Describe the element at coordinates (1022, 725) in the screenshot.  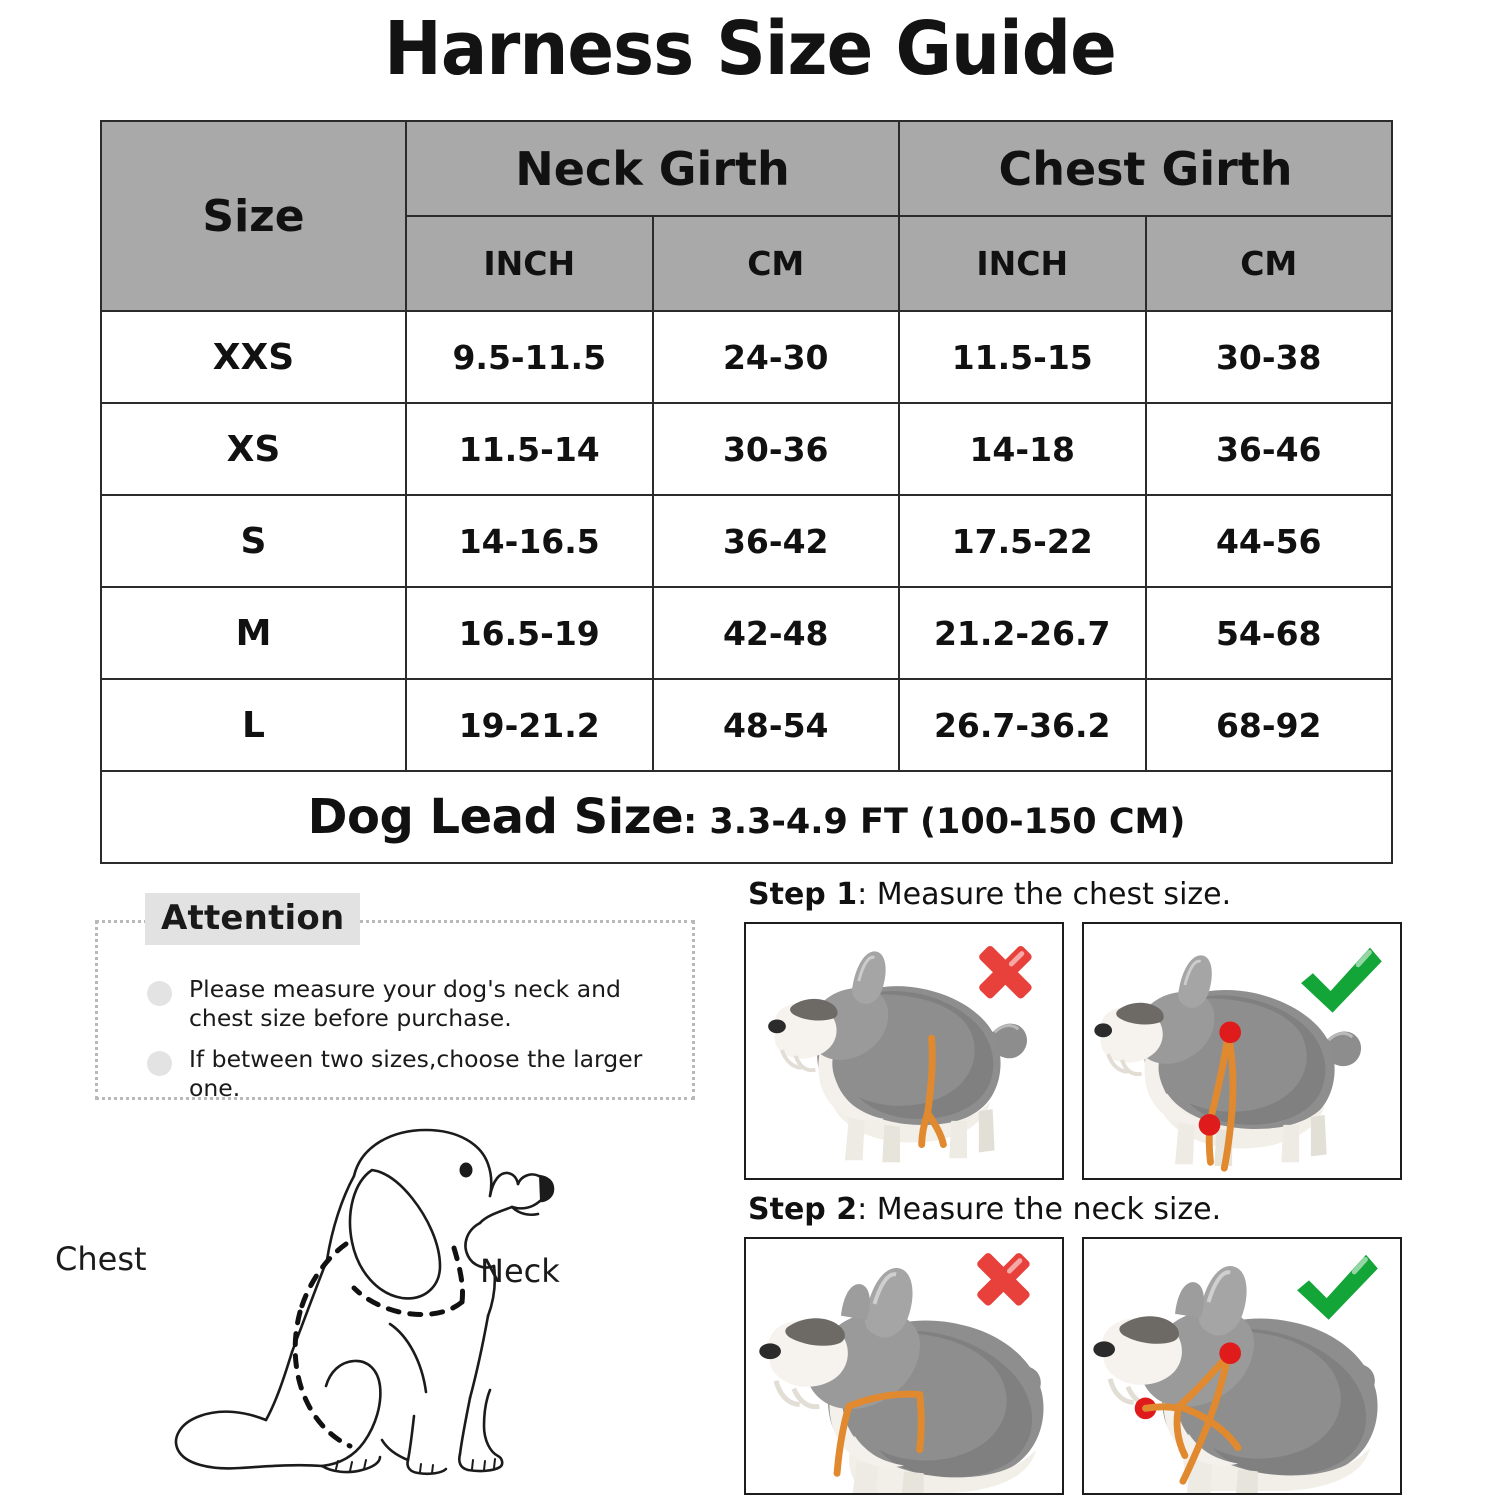
I see `cell-chest-inch: 26.7-36.2` at that location.